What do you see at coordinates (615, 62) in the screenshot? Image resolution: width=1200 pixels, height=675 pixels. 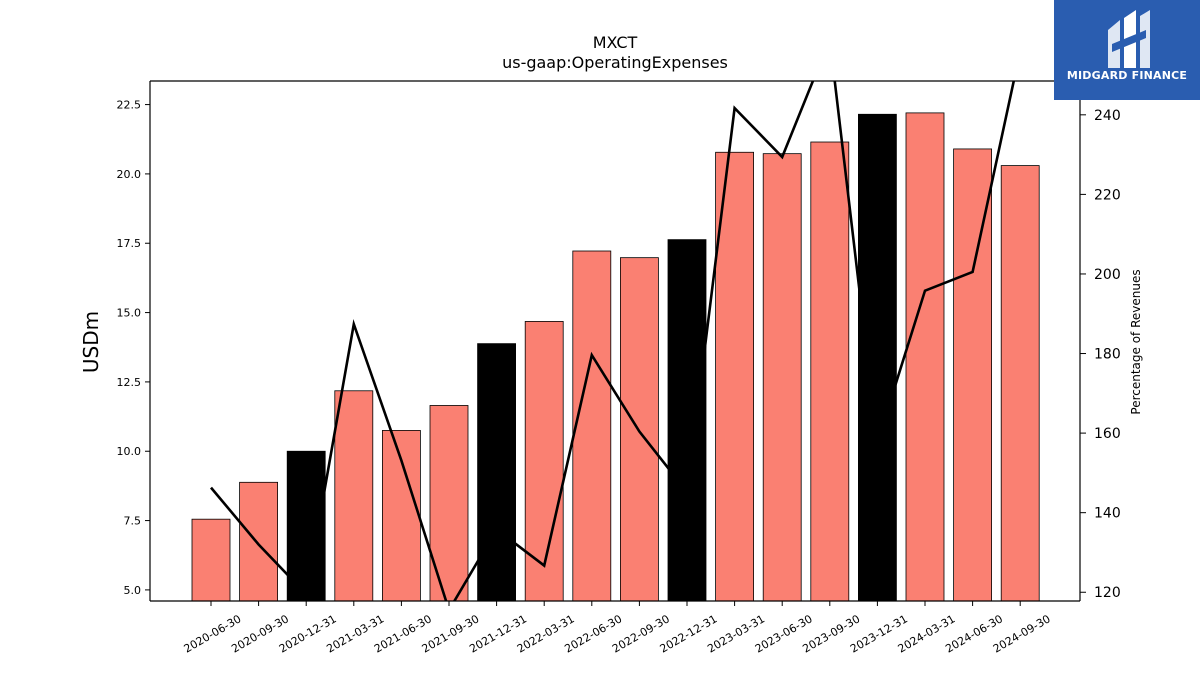 I see `chart-subtitle: us-gaap:OperatingExpenses` at bounding box center [615, 62].